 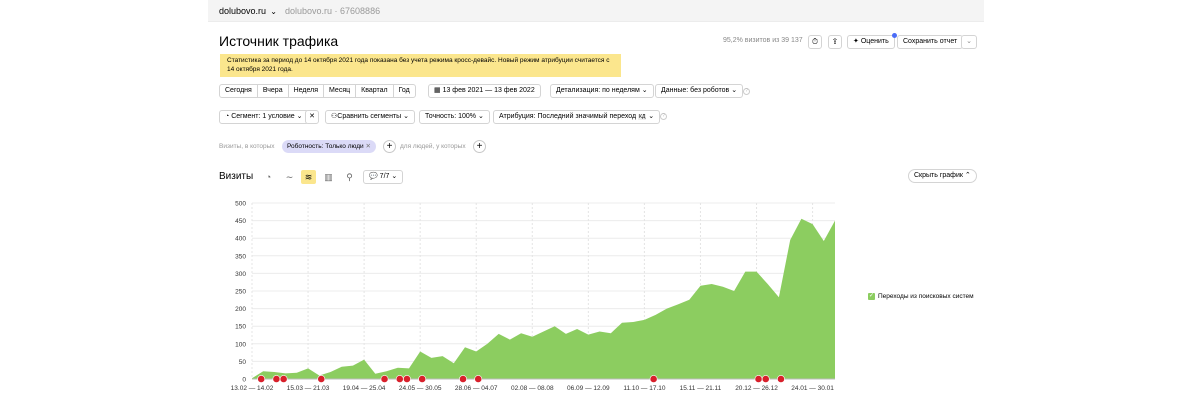 I want to click on rate-icon: ✦, so click(x=856, y=41).